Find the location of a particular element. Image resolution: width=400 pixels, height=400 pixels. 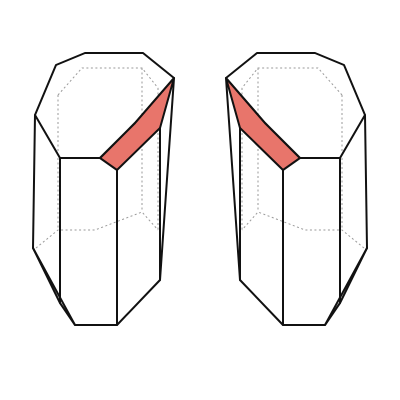

left-highlight-face is located at coordinates (137, 124).